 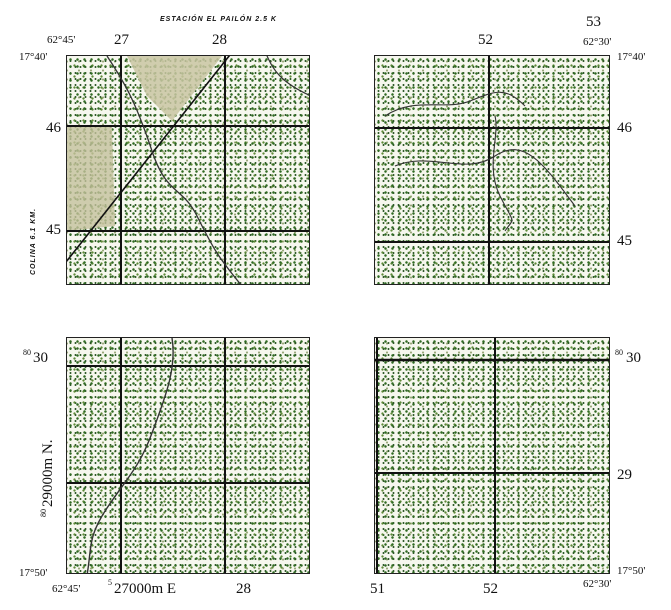 What do you see at coordinates (219, 40) in the screenshot?
I see `tl-easting-28: 28` at bounding box center [219, 40].